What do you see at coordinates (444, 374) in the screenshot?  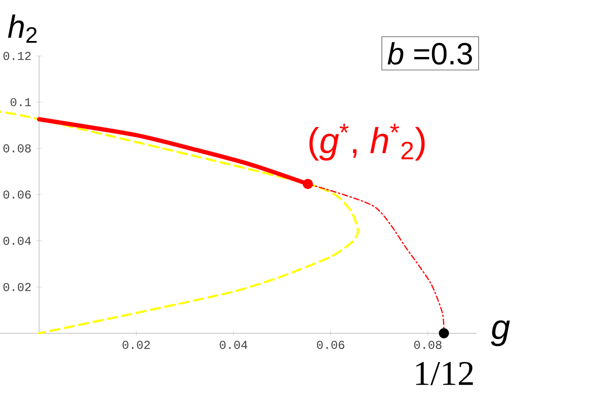 I see `annotation: 1/12` at bounding box center [444, 374].